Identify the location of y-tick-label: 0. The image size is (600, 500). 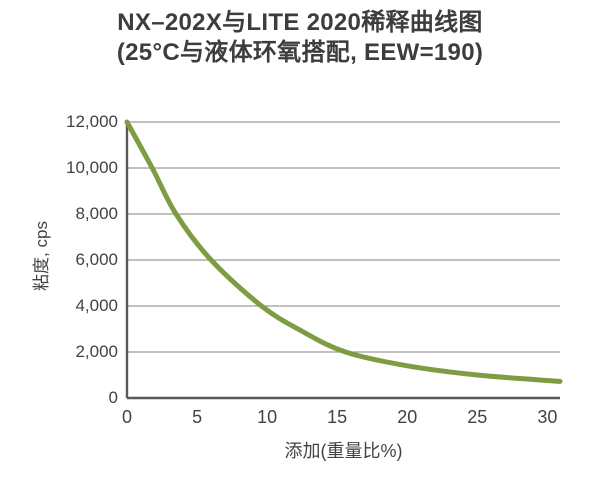
(113, 397).